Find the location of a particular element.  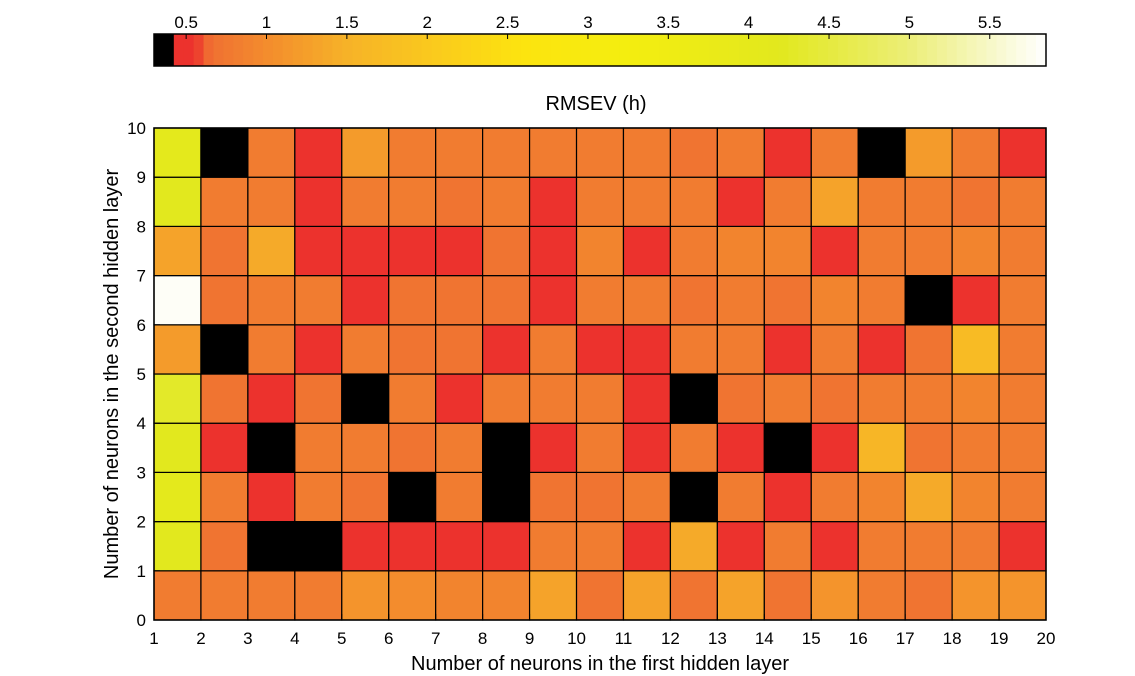

x-tick-label: 3 is located at coordinates (247, 638).